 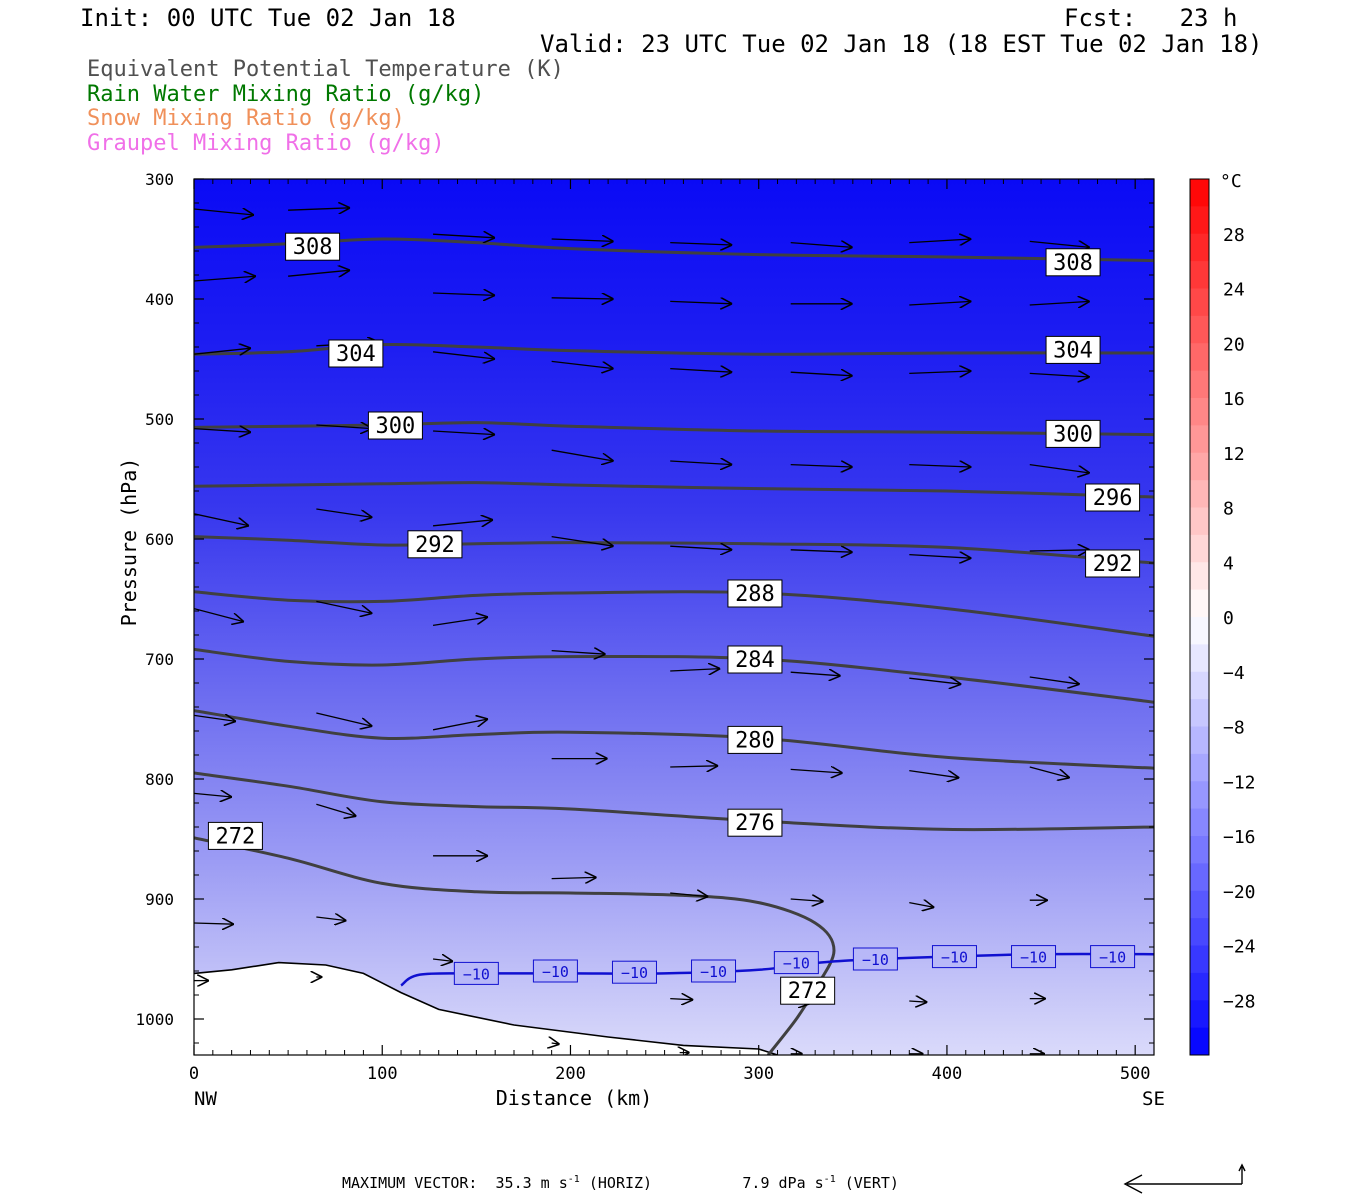 I want to click on theta-e-label-308: 308, so click(x=313, y=246).